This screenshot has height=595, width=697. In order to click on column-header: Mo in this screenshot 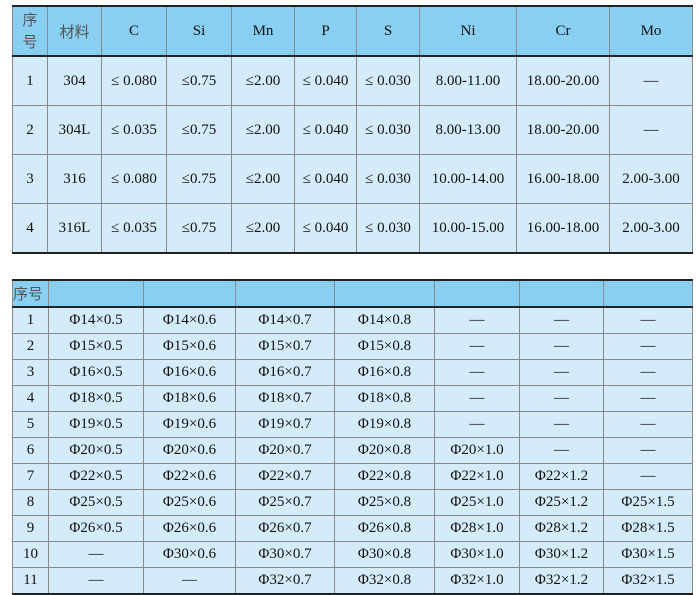, I will do `click(651, 31)`.